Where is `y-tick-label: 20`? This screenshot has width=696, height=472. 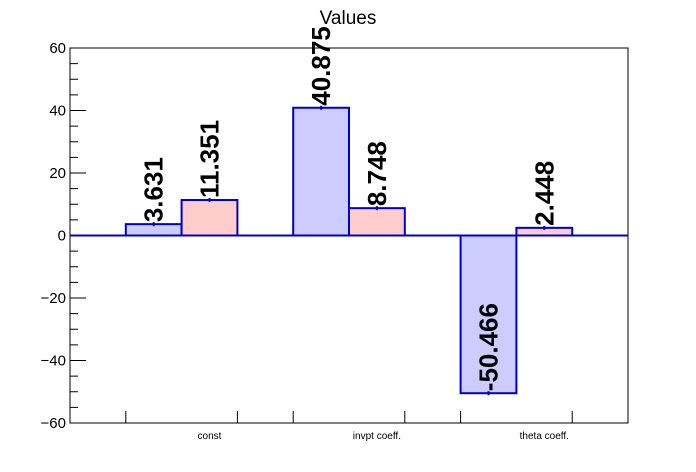 y-tick-label: 20 is located at coordinates (57, 173).